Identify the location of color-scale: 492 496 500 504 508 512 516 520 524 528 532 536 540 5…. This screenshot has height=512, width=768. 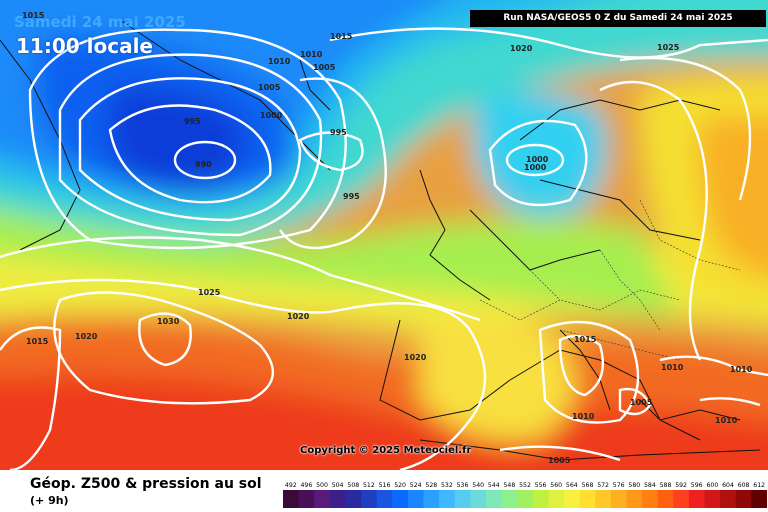
(525, 495).